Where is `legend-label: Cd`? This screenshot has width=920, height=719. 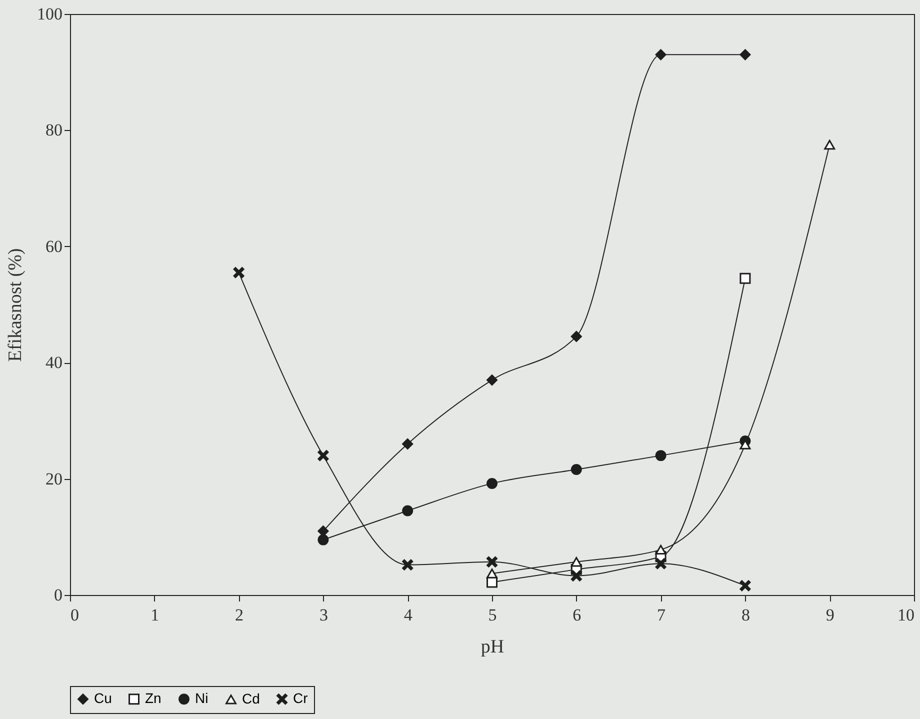
legend-label: Cd is located at coordinates (251, 698).